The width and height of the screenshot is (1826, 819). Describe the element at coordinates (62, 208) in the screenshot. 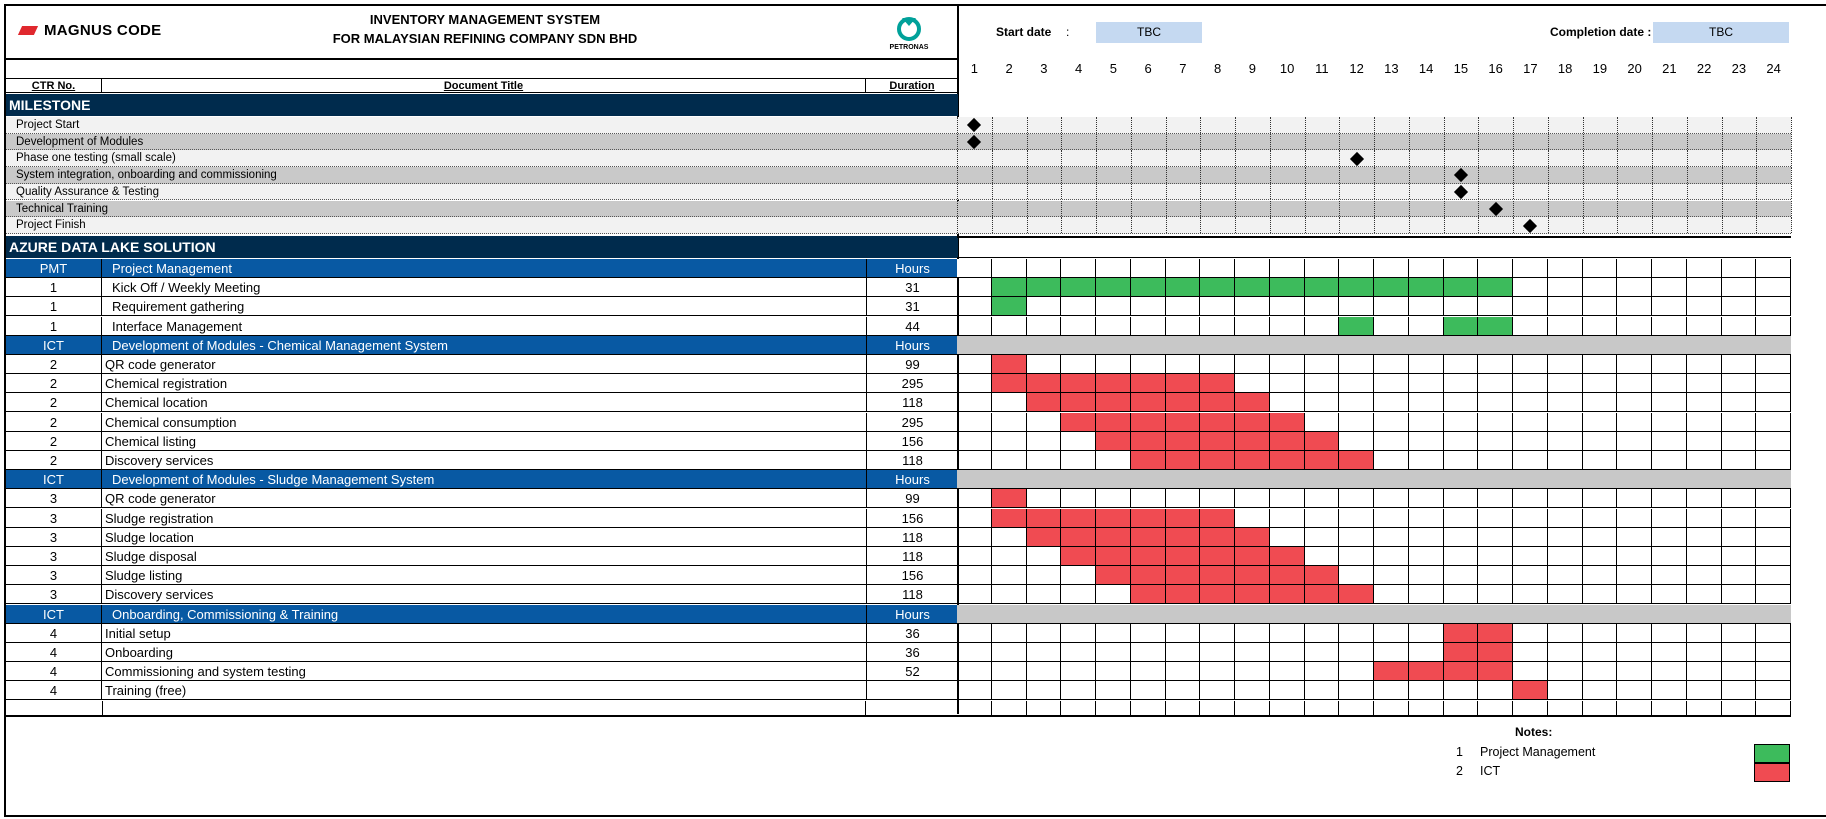

I see `milestone-label: Technical Training` at that location.